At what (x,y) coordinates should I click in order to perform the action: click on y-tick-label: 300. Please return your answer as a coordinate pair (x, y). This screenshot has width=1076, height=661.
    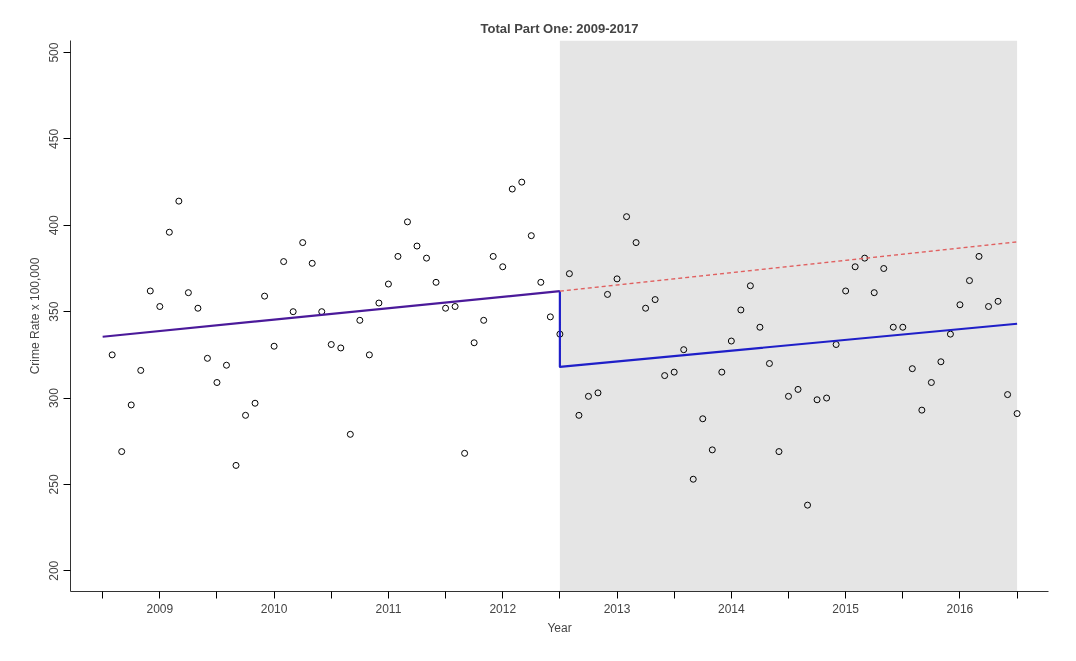
    Looking at the image, I should click on (54, 398).